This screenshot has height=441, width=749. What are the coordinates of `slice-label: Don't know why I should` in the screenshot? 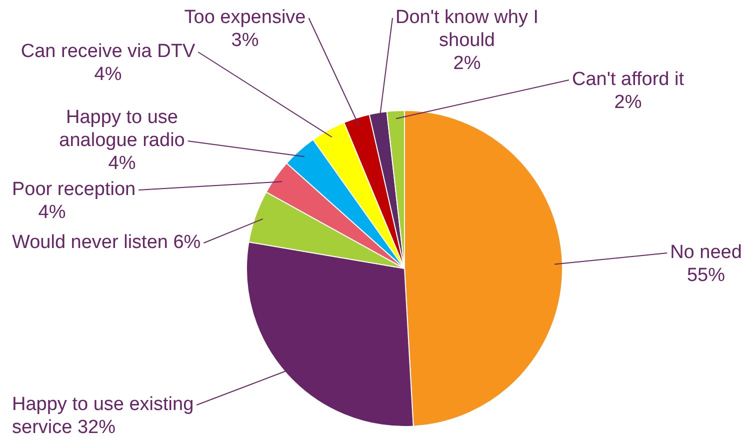 It's located at (467, 29).